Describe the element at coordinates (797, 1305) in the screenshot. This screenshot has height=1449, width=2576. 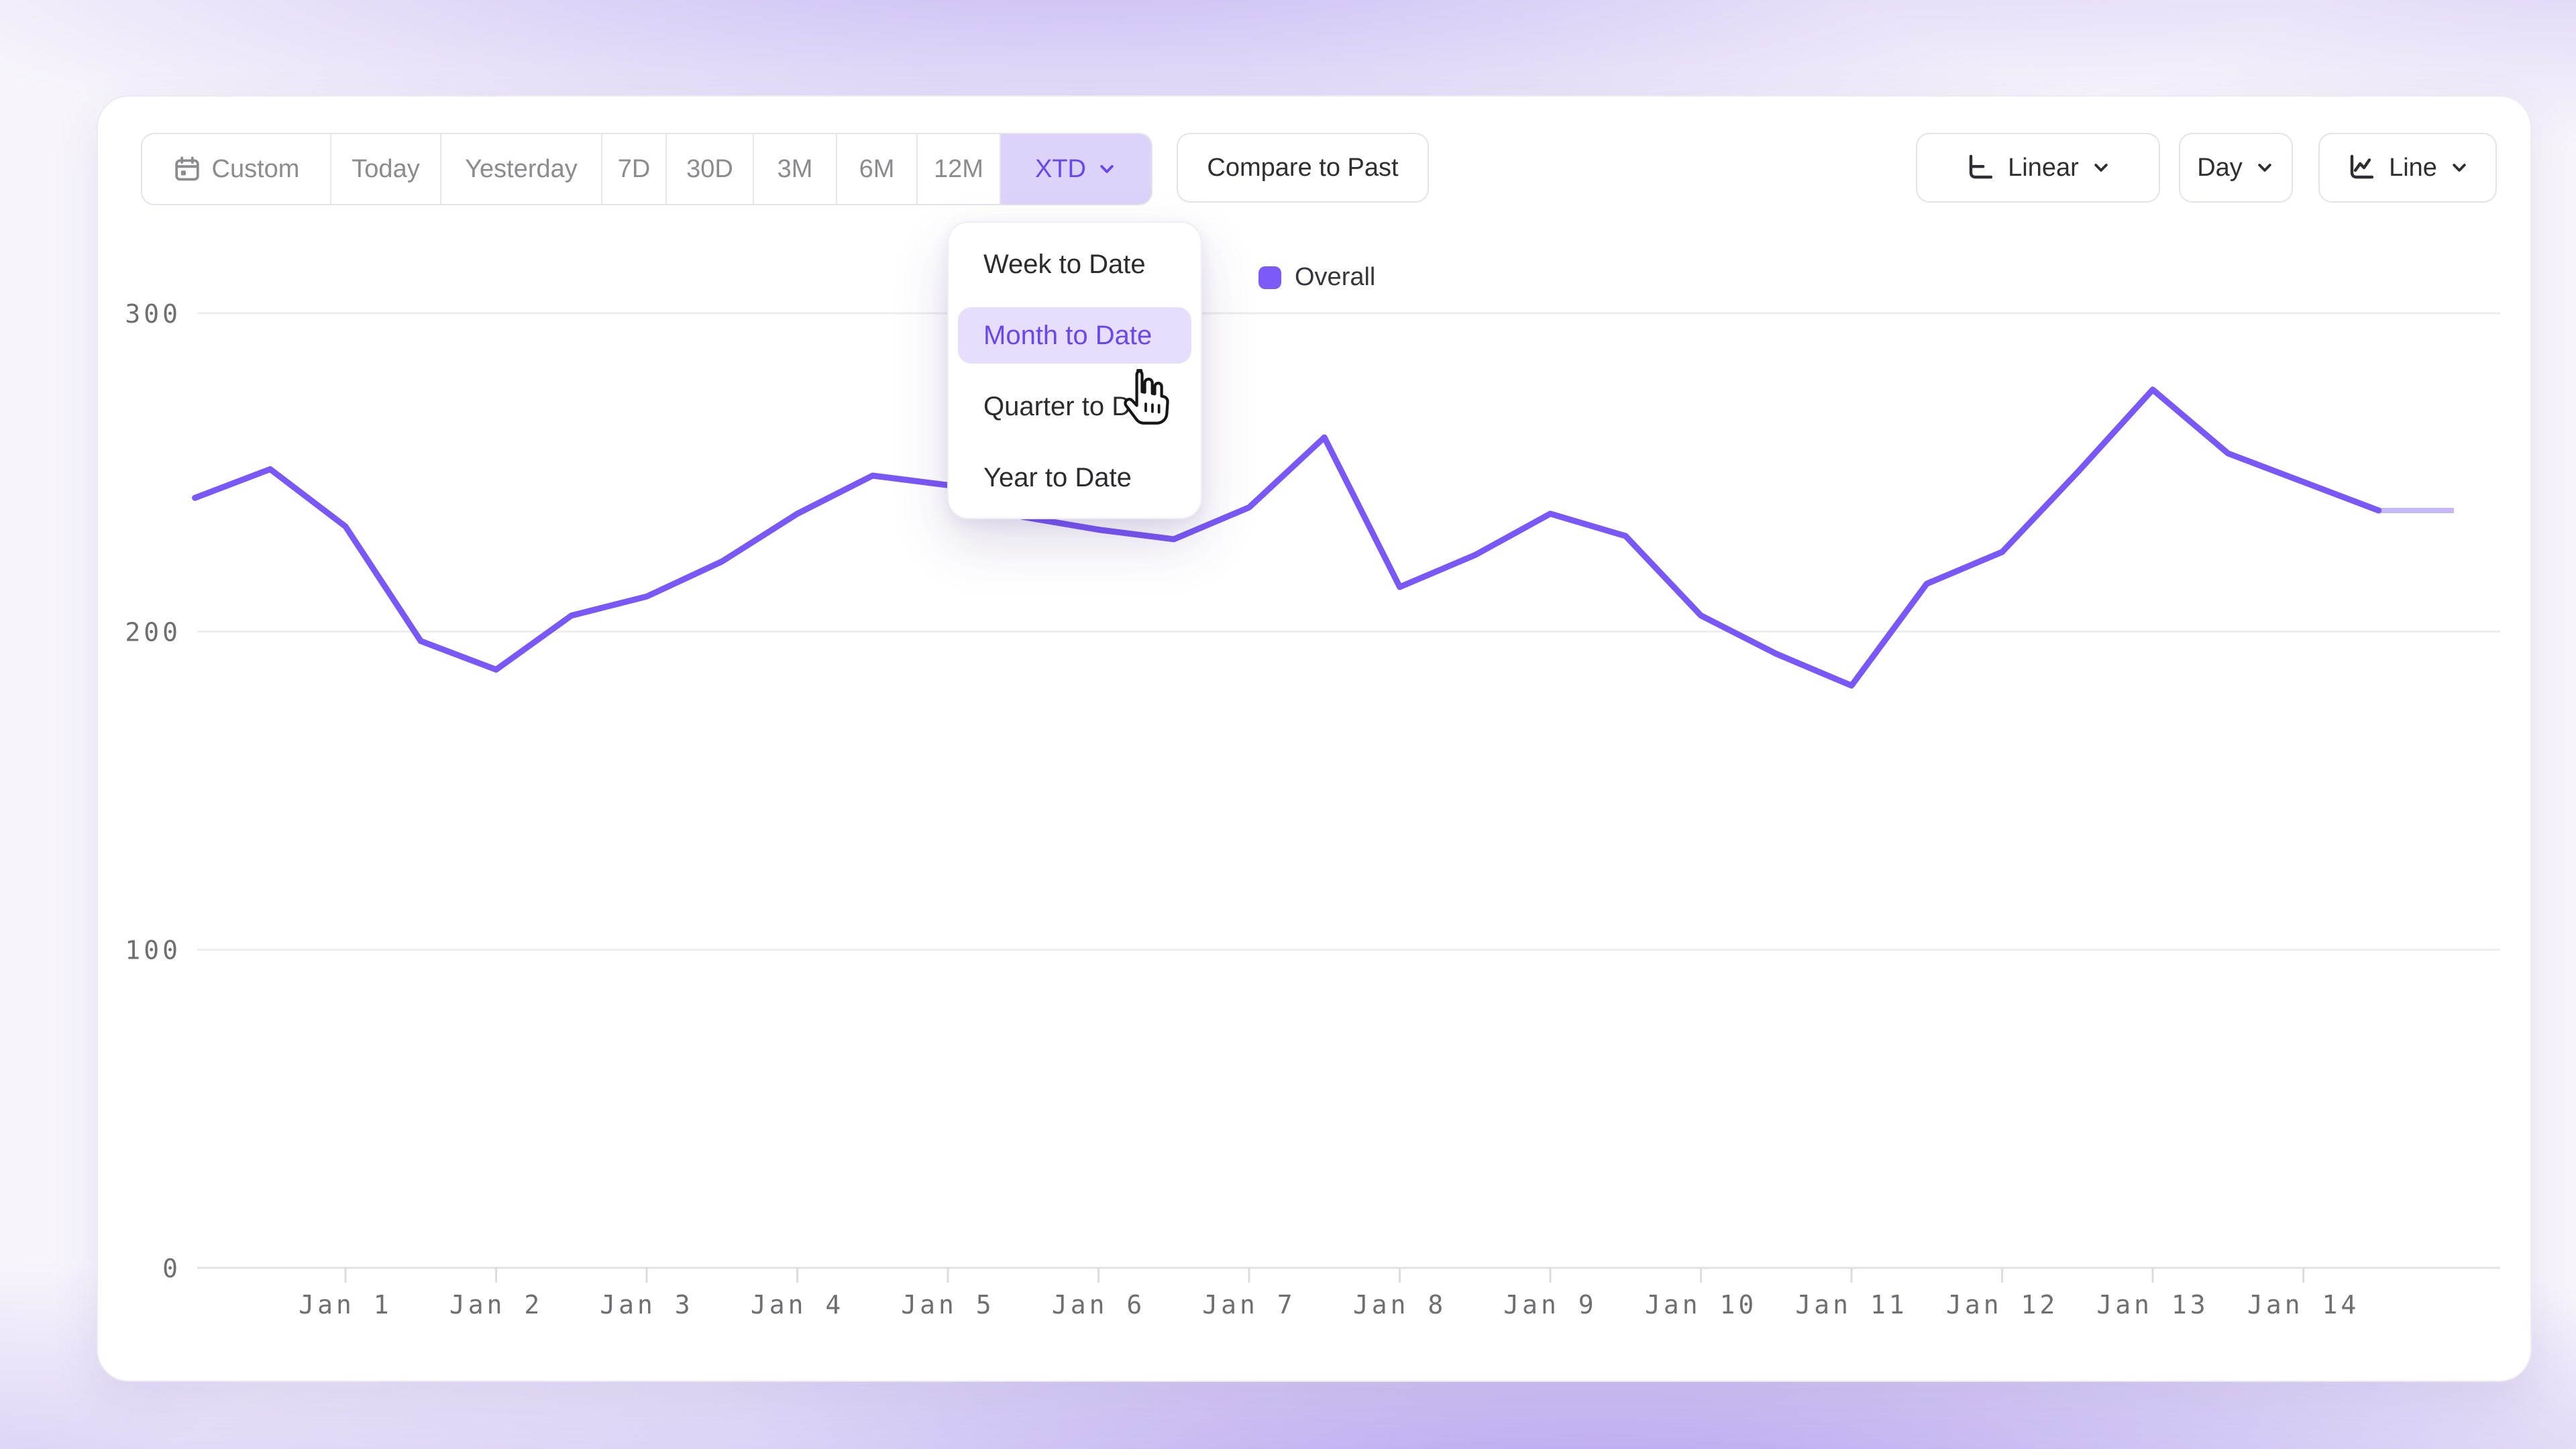
I see `svg-text: Jan 4` at that location.